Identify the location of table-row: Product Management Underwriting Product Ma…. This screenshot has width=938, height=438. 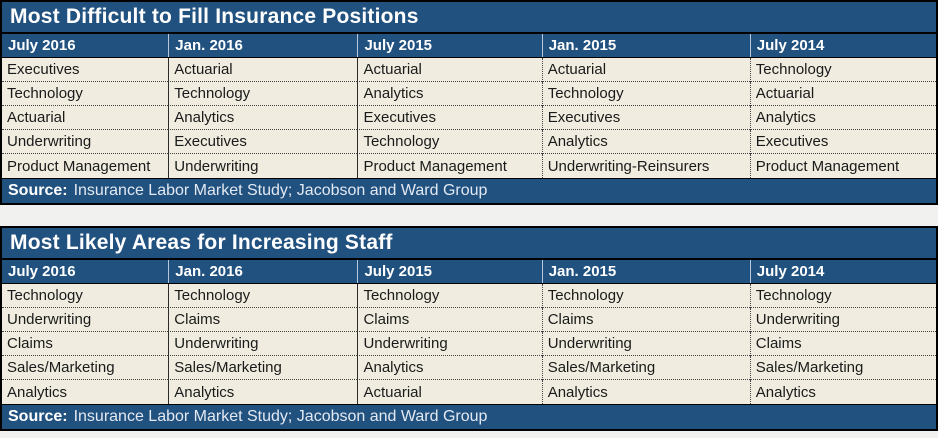
(469, 166).